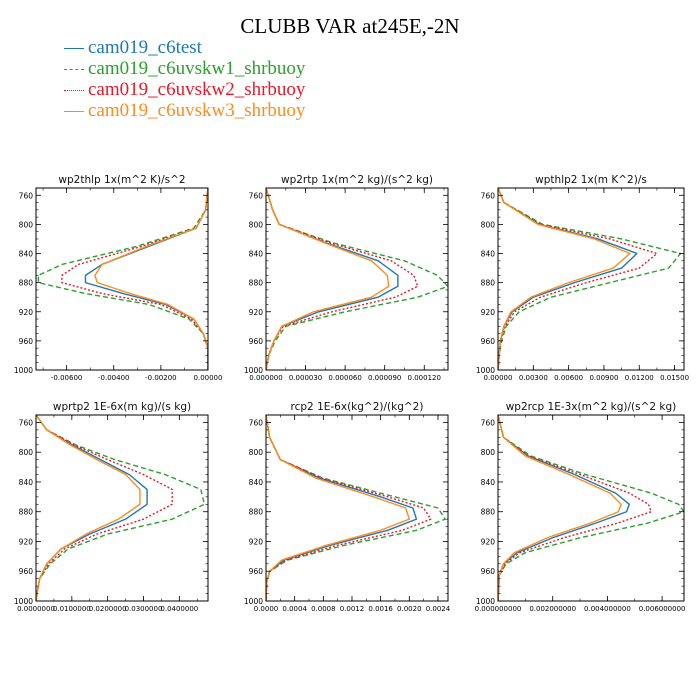  Describe the element at coordinates (350, 26) in the screenshot. I see `chart-title: CLUBB VAR at245E,-2N` at that location.